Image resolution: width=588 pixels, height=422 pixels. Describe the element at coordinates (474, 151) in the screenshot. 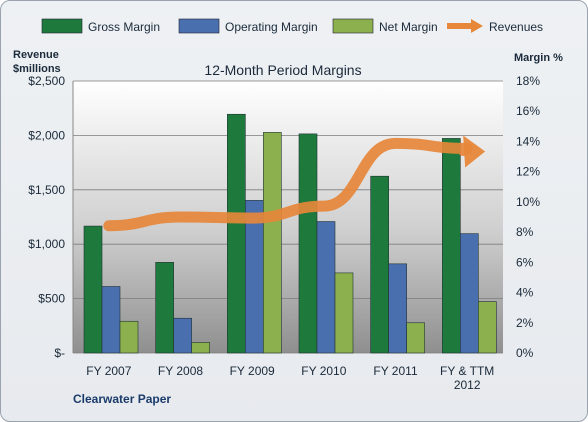

I see `revenues-arrowhead` at that location.